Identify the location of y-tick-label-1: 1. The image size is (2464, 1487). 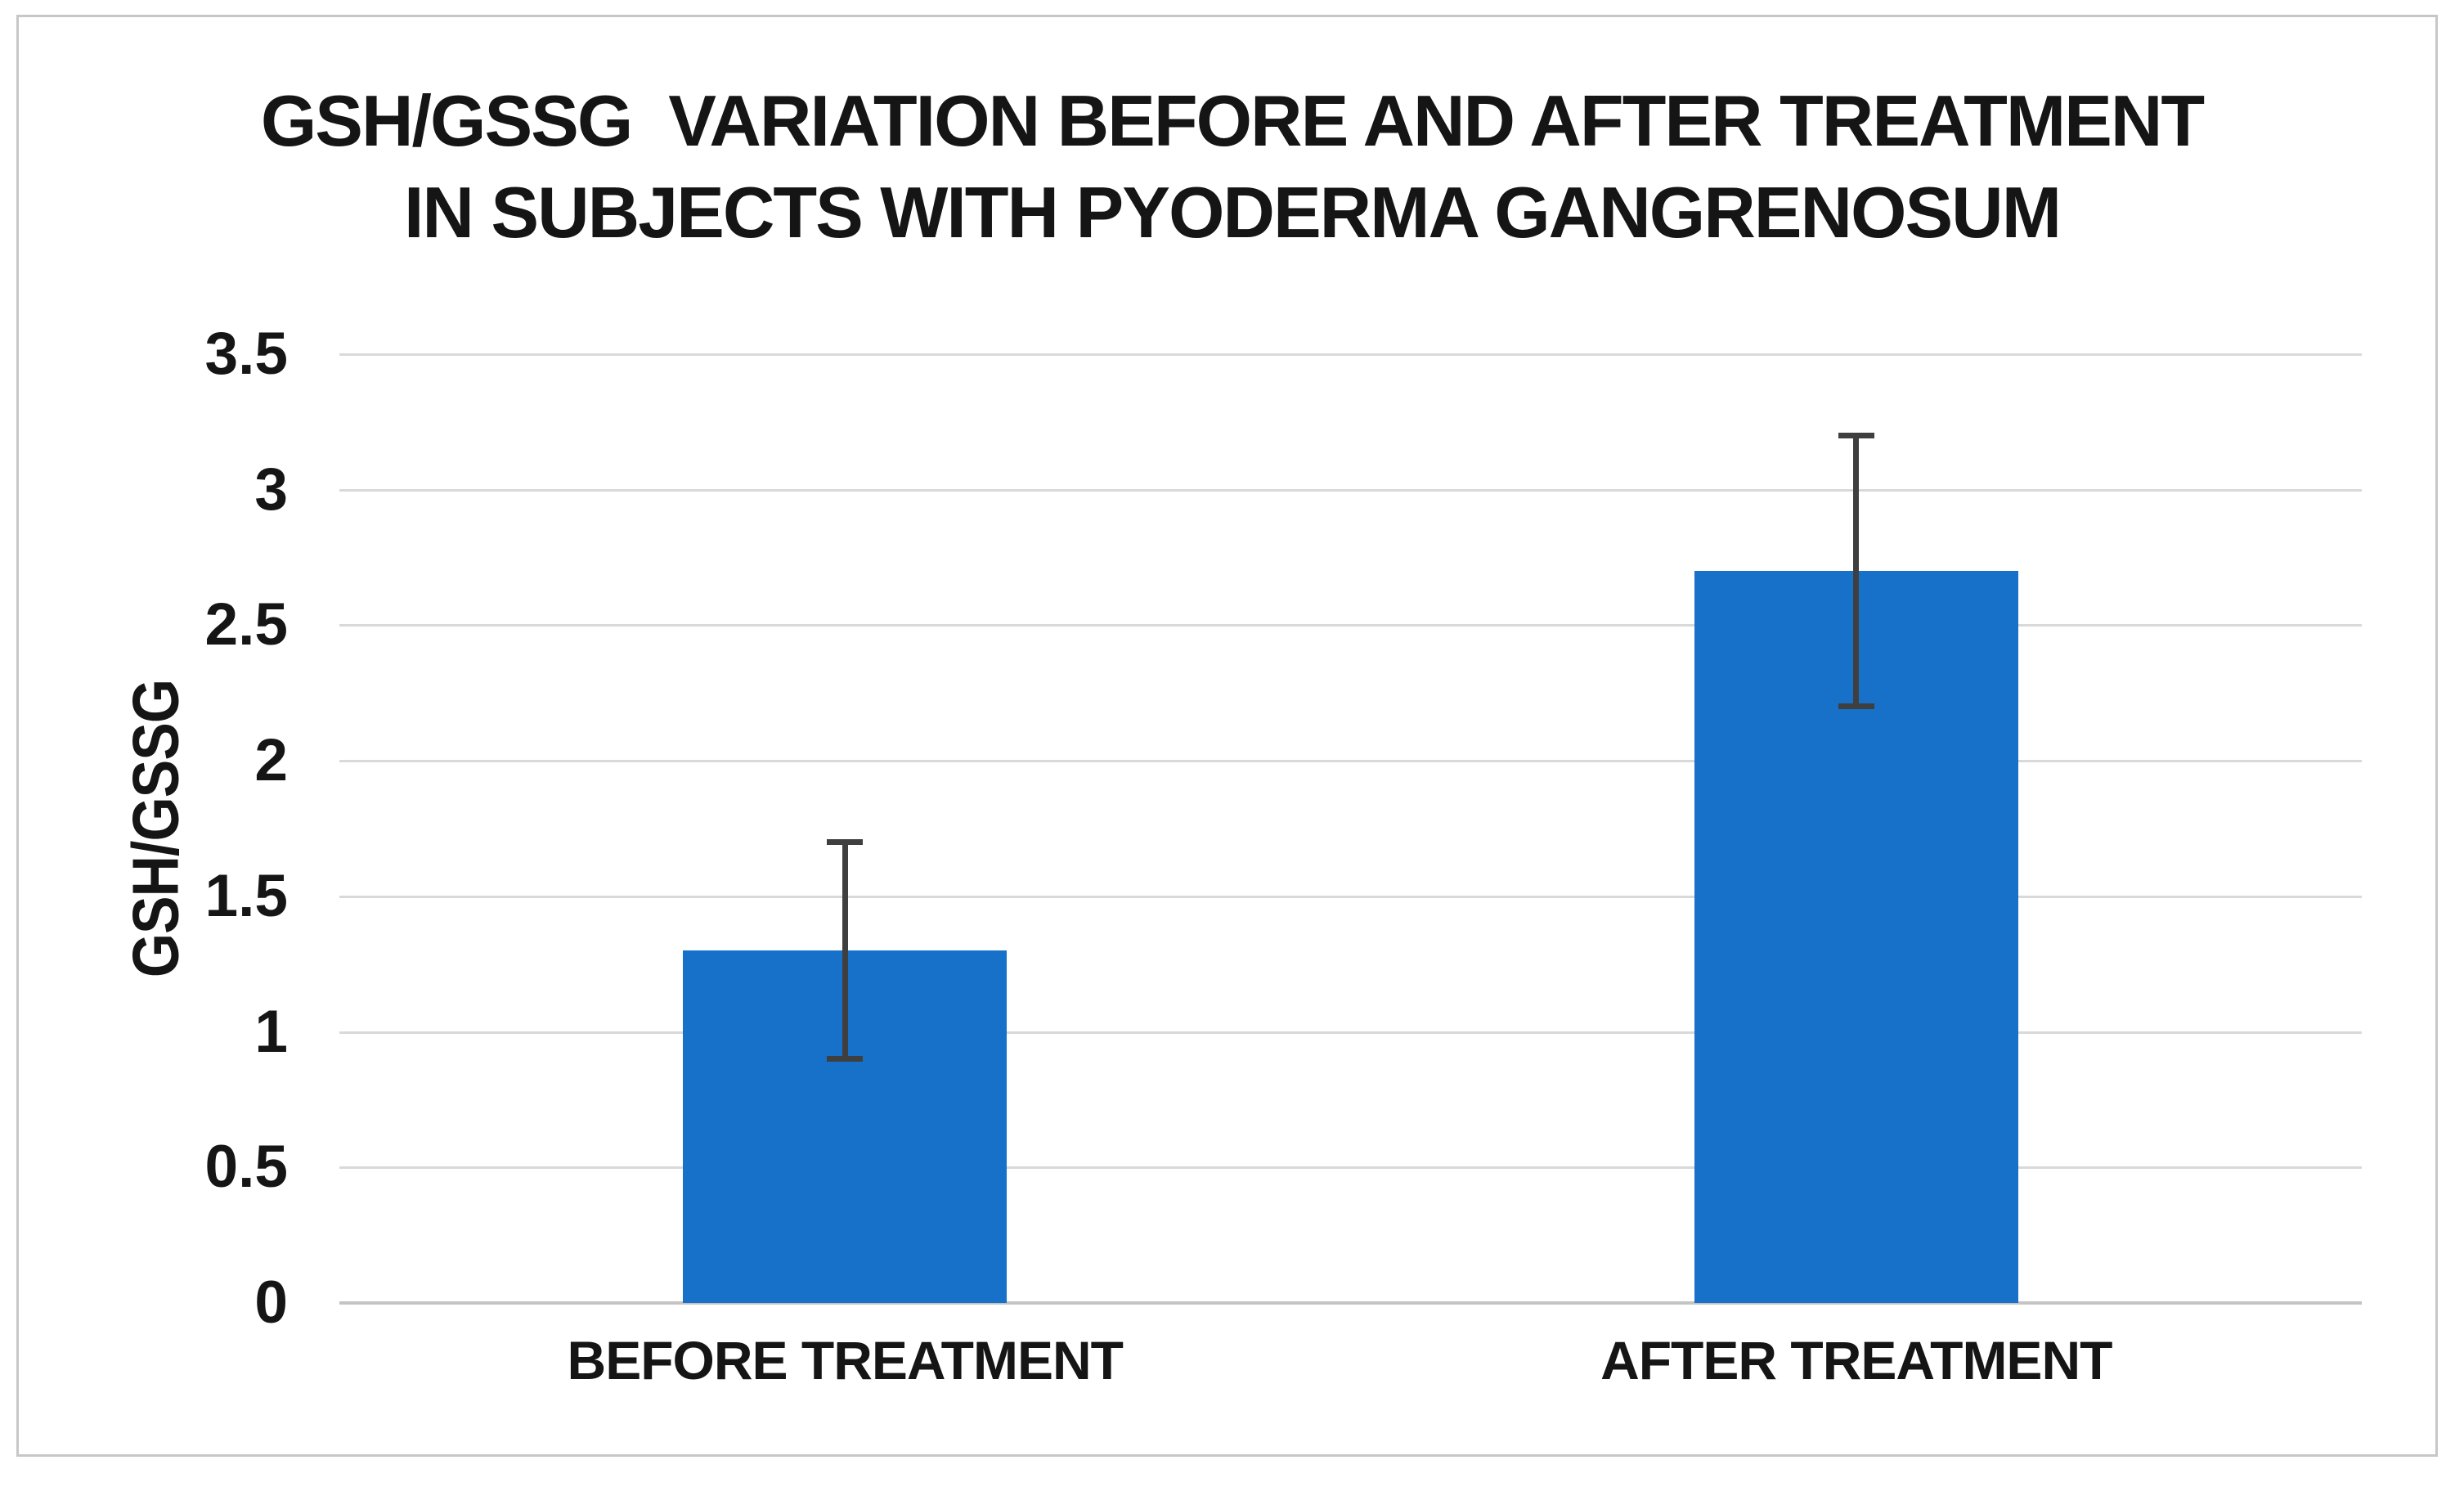
(271, 1031).